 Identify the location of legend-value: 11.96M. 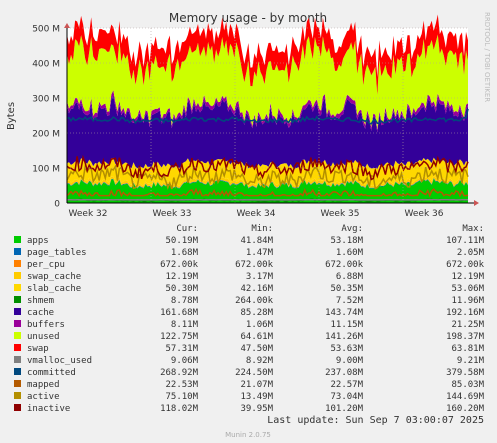
(467, 301).